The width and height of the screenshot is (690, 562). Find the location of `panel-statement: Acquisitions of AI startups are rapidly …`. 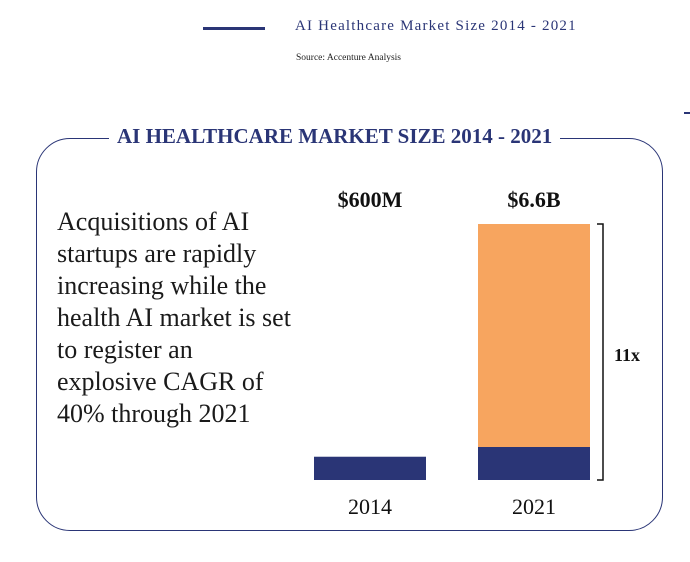

panel-statement: Acquisitions of AI startups are rapidly … is located at coordinates (174, 317).